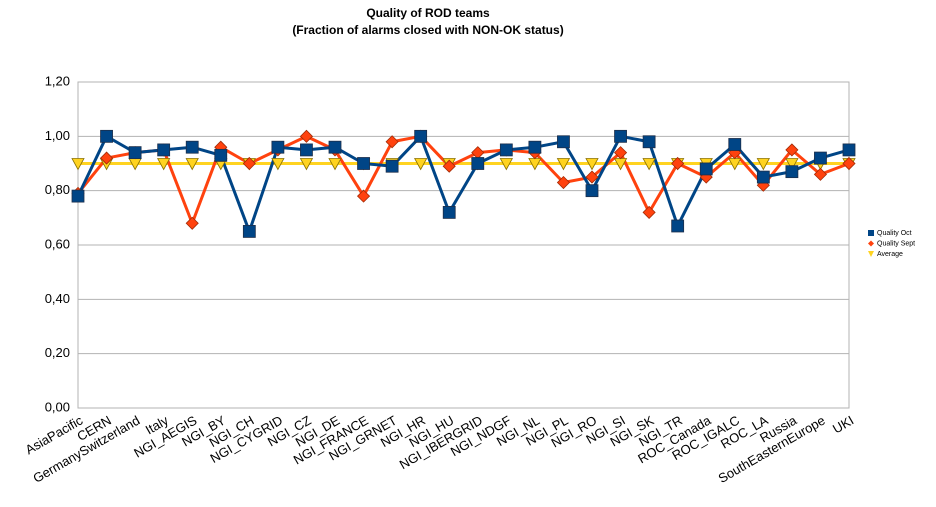 Image resolution: width=936 pixels, height=507 pixels. I want to click on y-tick-label: 0,60, so click(57, 243).